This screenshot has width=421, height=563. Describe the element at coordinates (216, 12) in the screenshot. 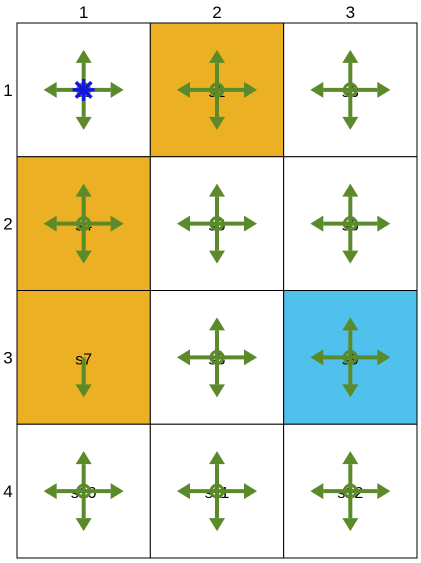

I see `column-label: 2` at that location.